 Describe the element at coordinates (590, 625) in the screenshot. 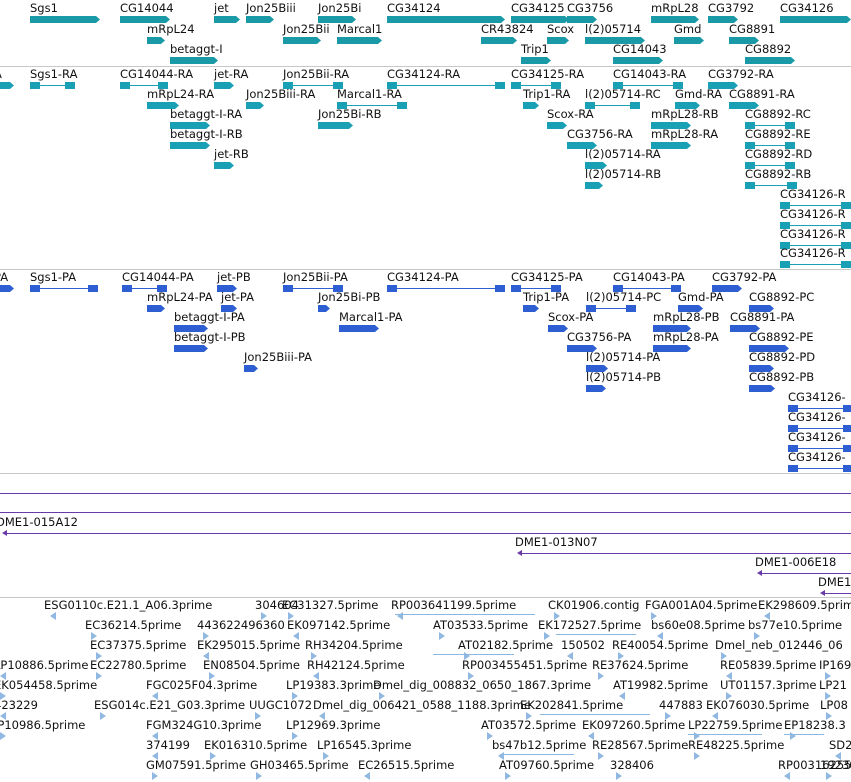

I see `est-label: EK172527.5prime` at that location.